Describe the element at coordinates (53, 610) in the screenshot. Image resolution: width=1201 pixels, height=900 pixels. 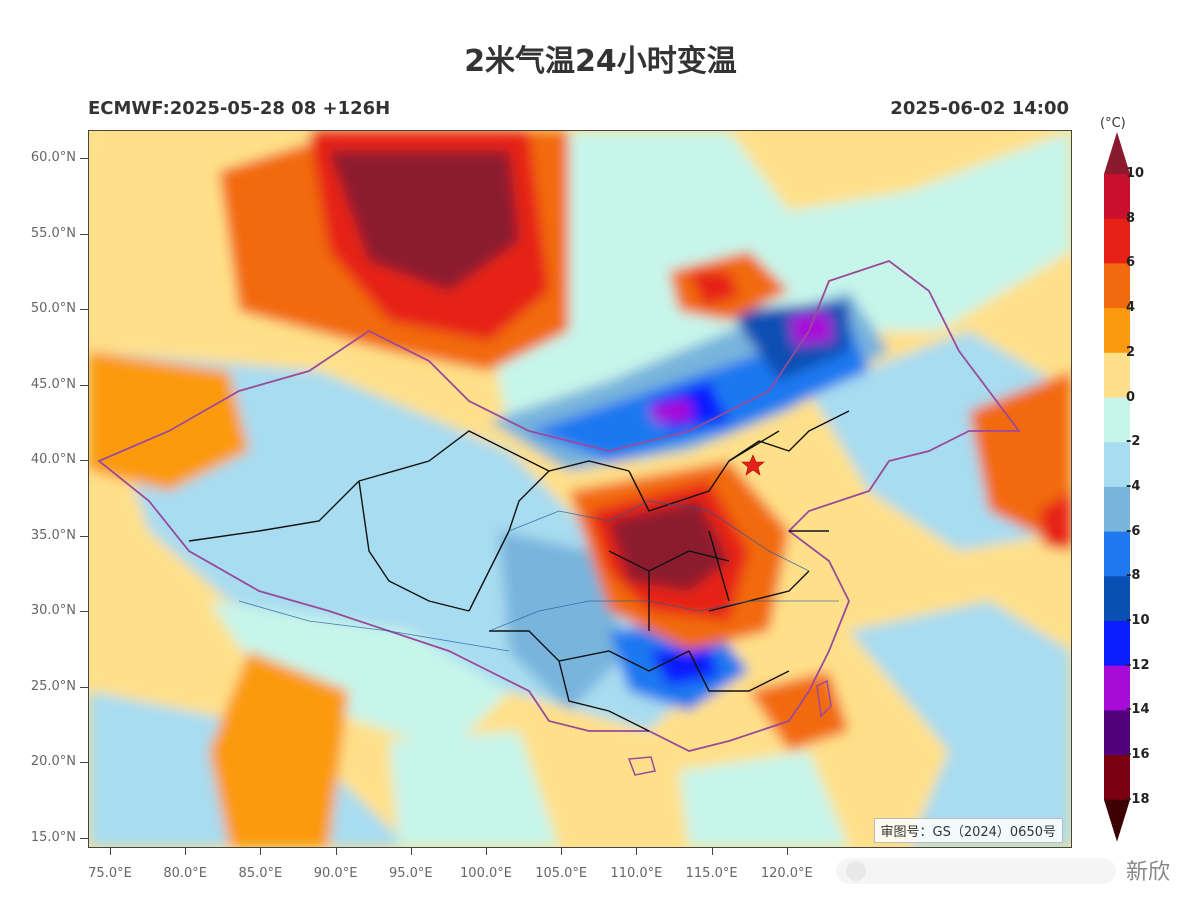
I see `lat-label: 30.0°N` at that location.